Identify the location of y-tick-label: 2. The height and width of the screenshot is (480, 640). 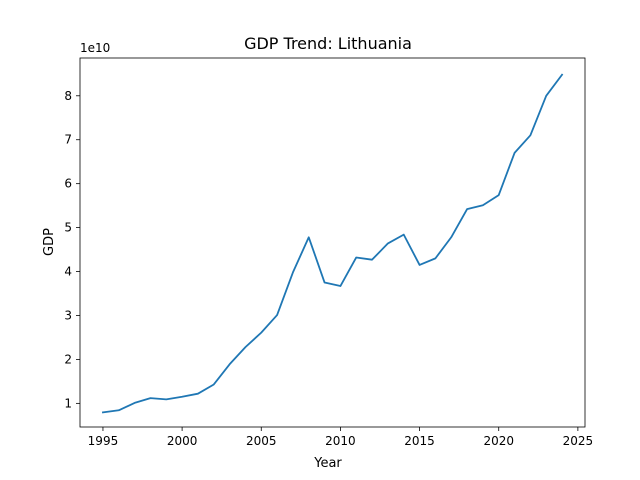
(68, 359).